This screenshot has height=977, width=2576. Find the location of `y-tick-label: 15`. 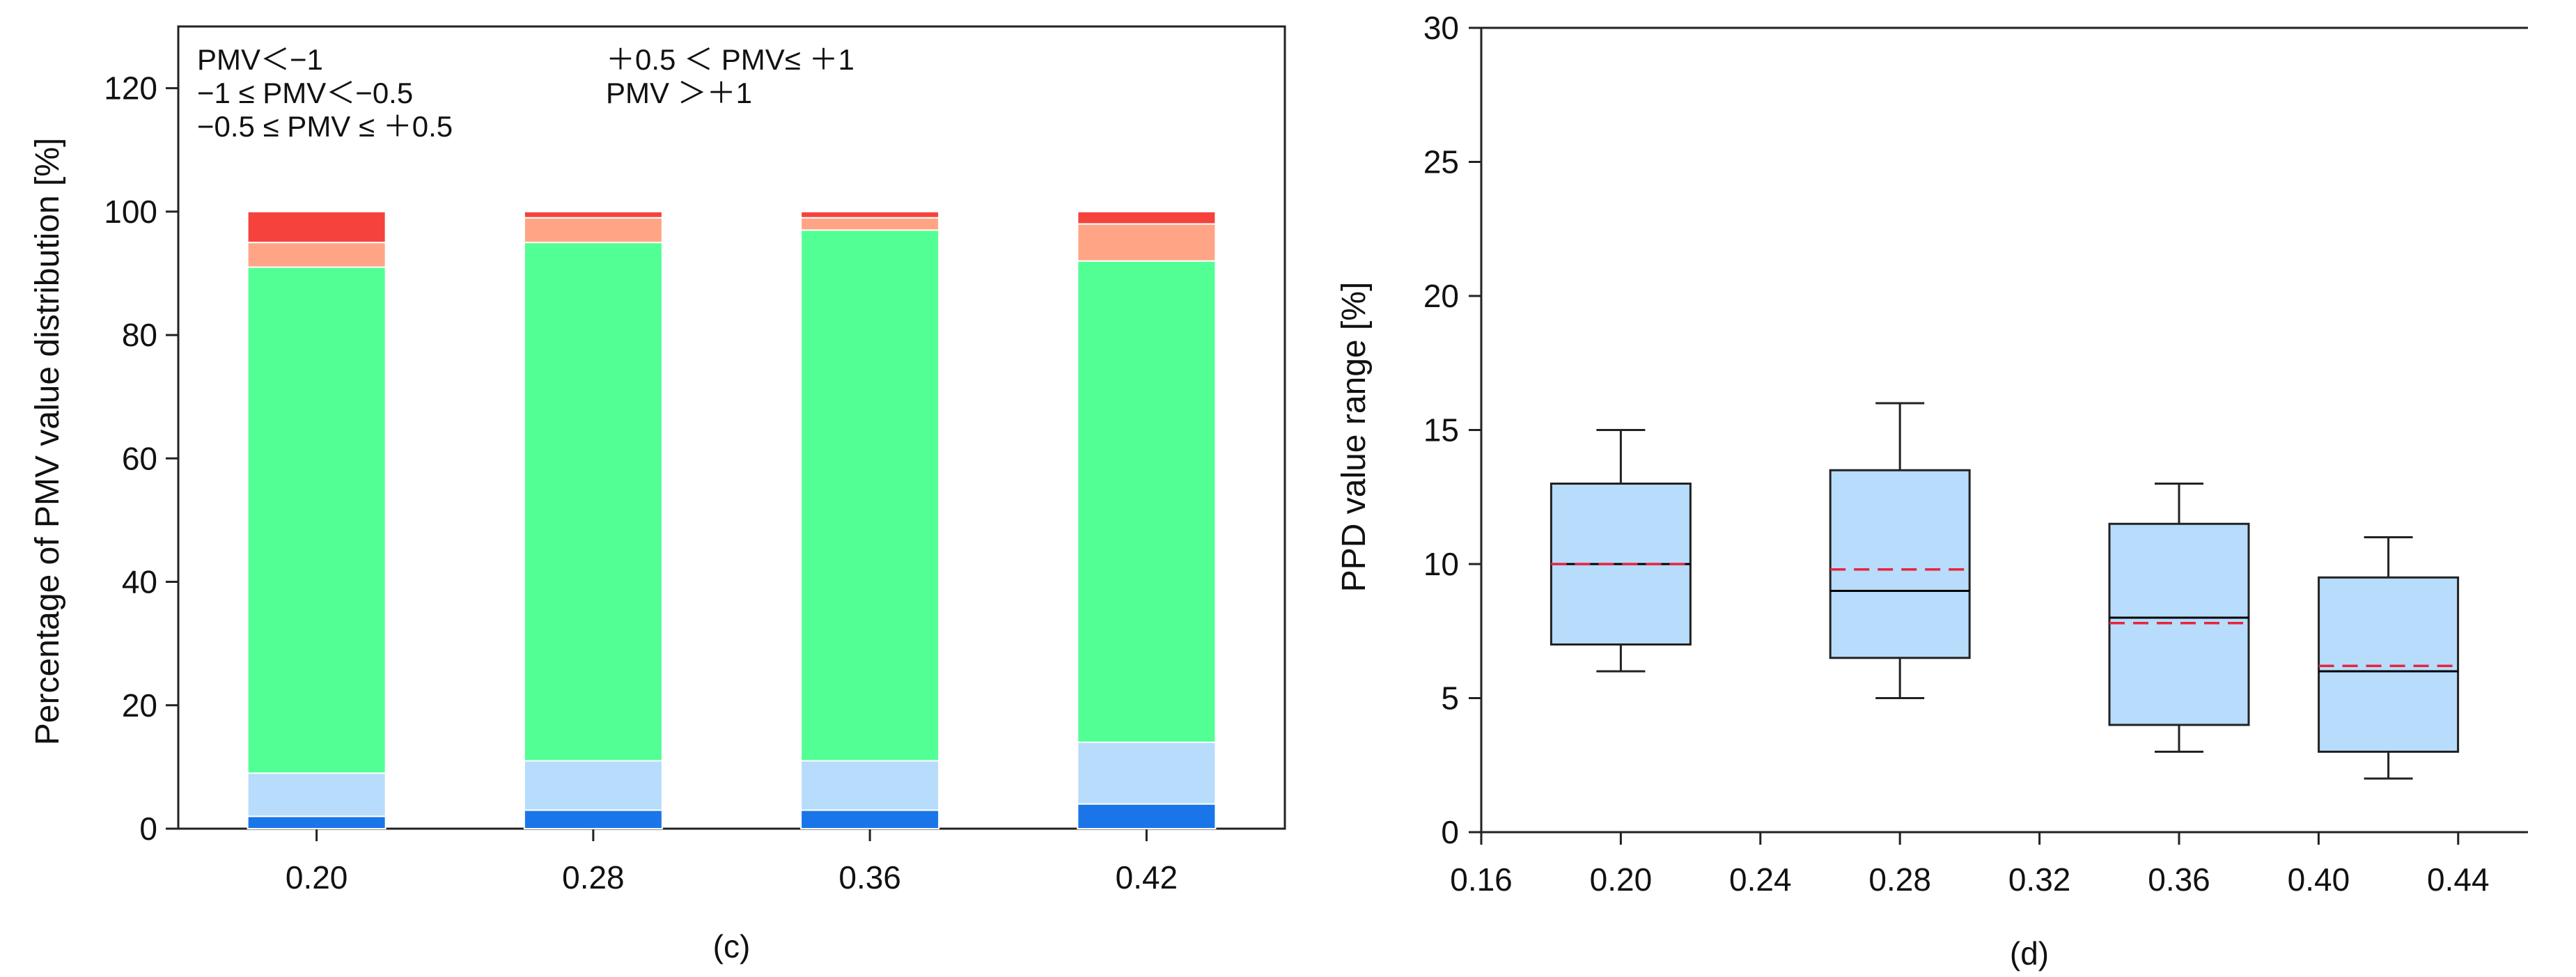

y-tick-label: 15 is located at coordinates (1441, 430).